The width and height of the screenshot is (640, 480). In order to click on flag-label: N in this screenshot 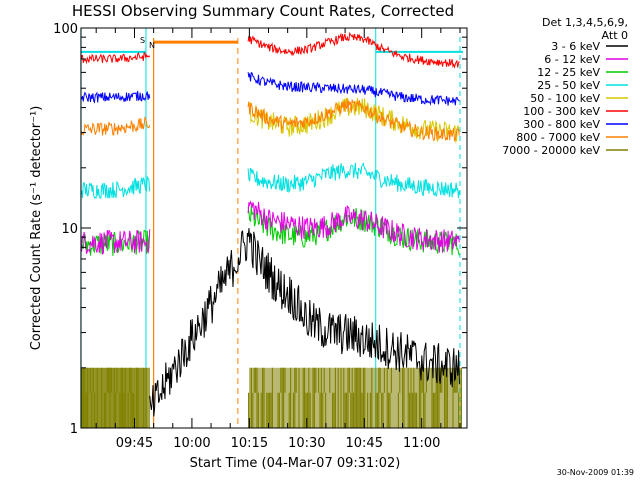, I will do `click(152, 45)`.